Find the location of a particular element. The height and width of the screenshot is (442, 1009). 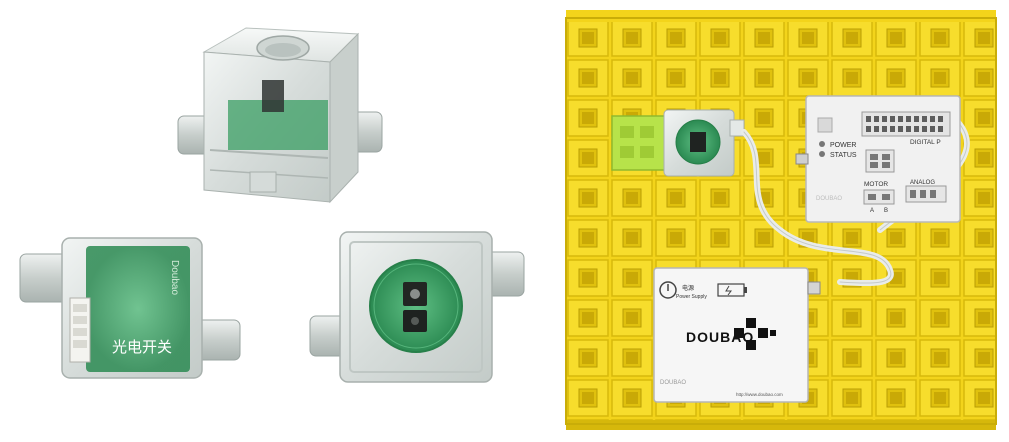

battery-url: http://www.doubao.com is located at coordinates (759, 394).